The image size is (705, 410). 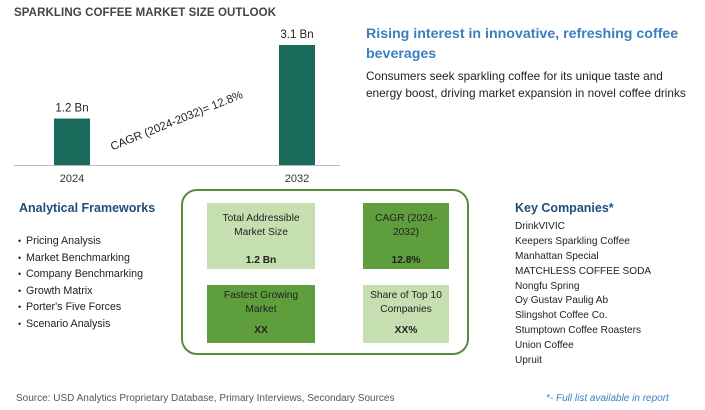 What do you see at coordinates (406, 260) in the screenshot?
I see `metric-value: 12.8%` at bounding box center [406, 260].